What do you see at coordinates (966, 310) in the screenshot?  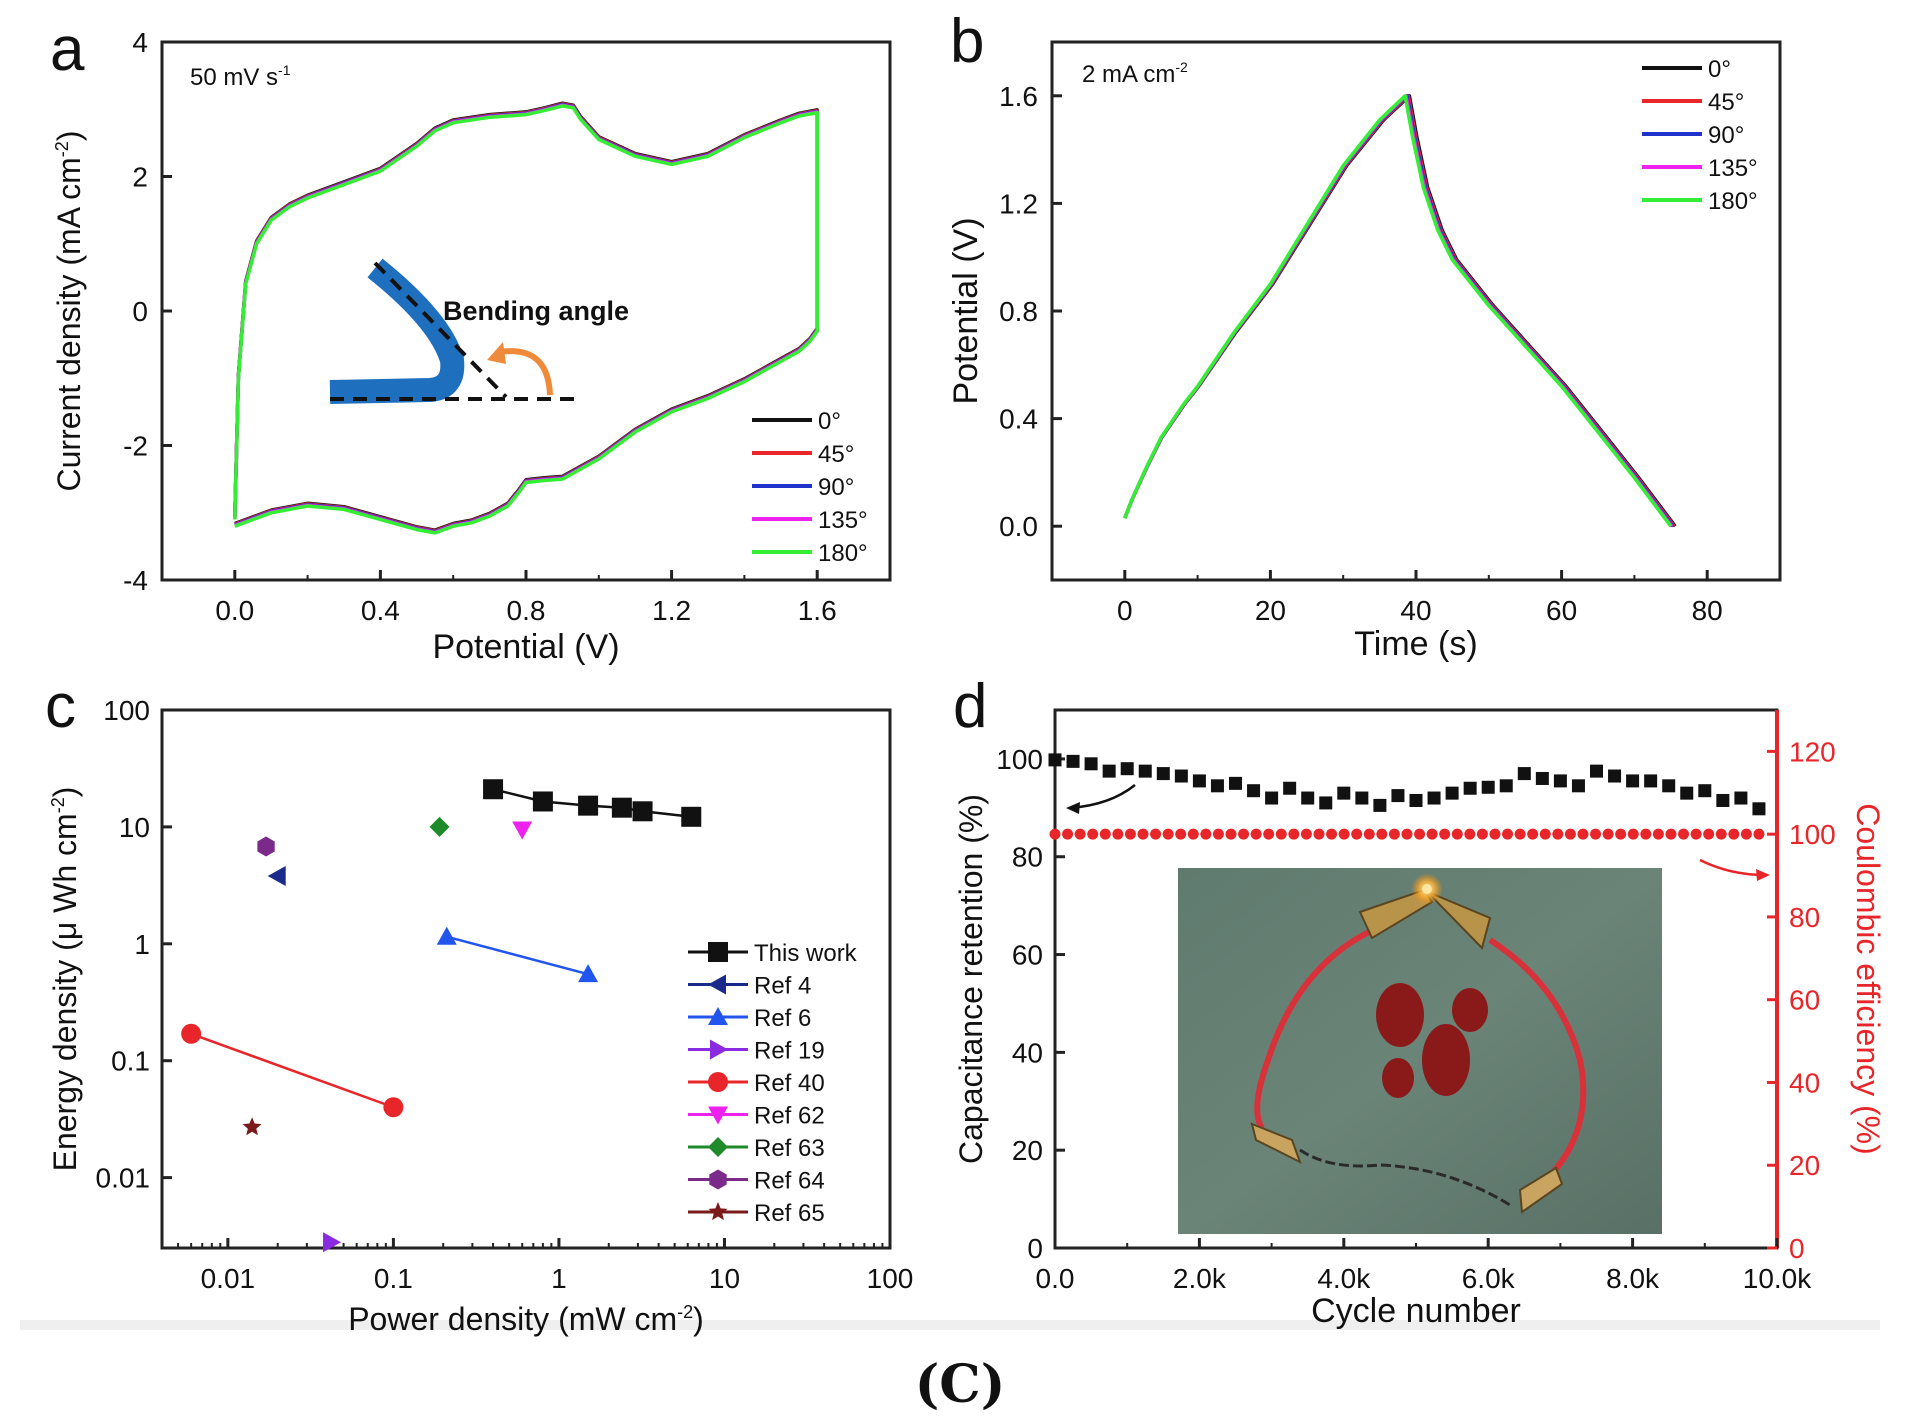 I see `panel-b-ylabel: Potential (V)` at bounding box center [966, 310].